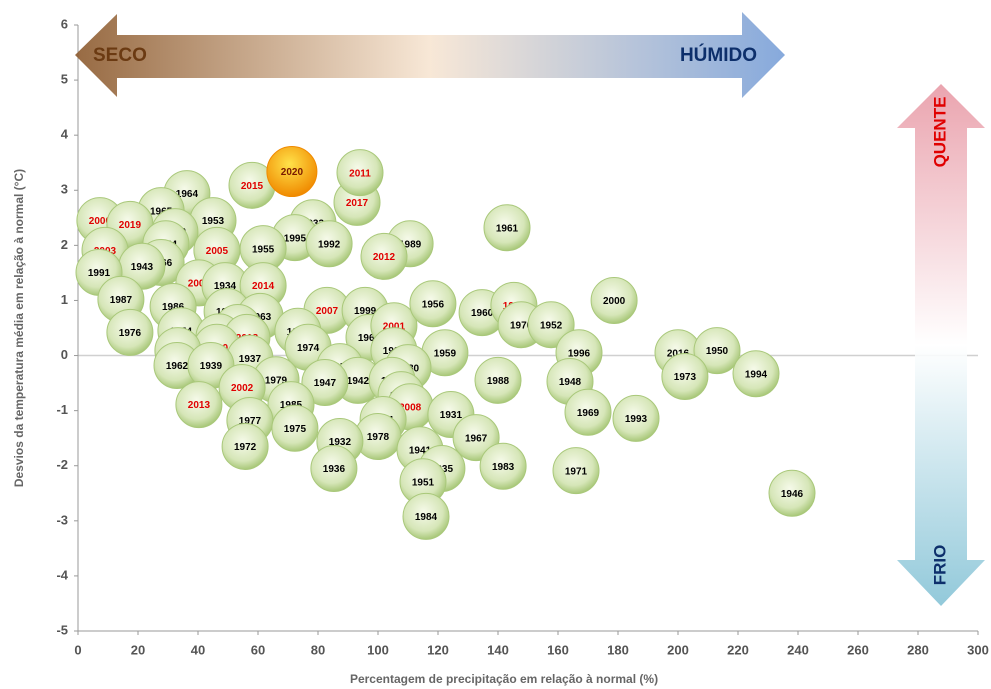 The height and width of the screenshot is (689, 991). I want to click on bubble-label: 1972, so click(245, 447).